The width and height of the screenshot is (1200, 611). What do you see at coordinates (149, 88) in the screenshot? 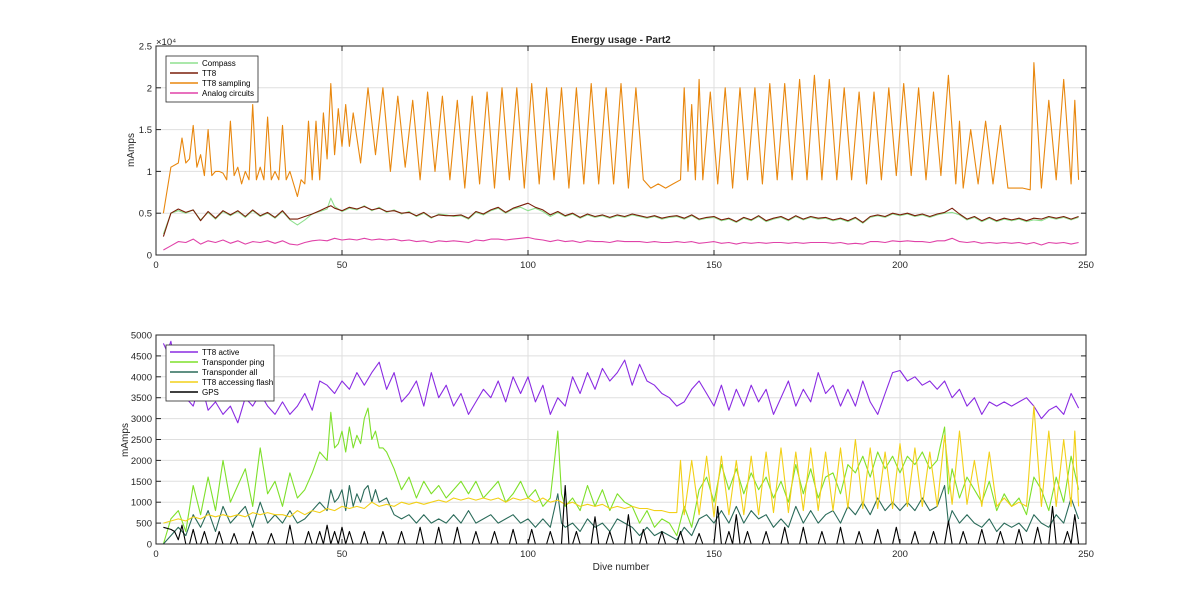
I see `y-tick-label: 2` at bounding box center [149, 88].